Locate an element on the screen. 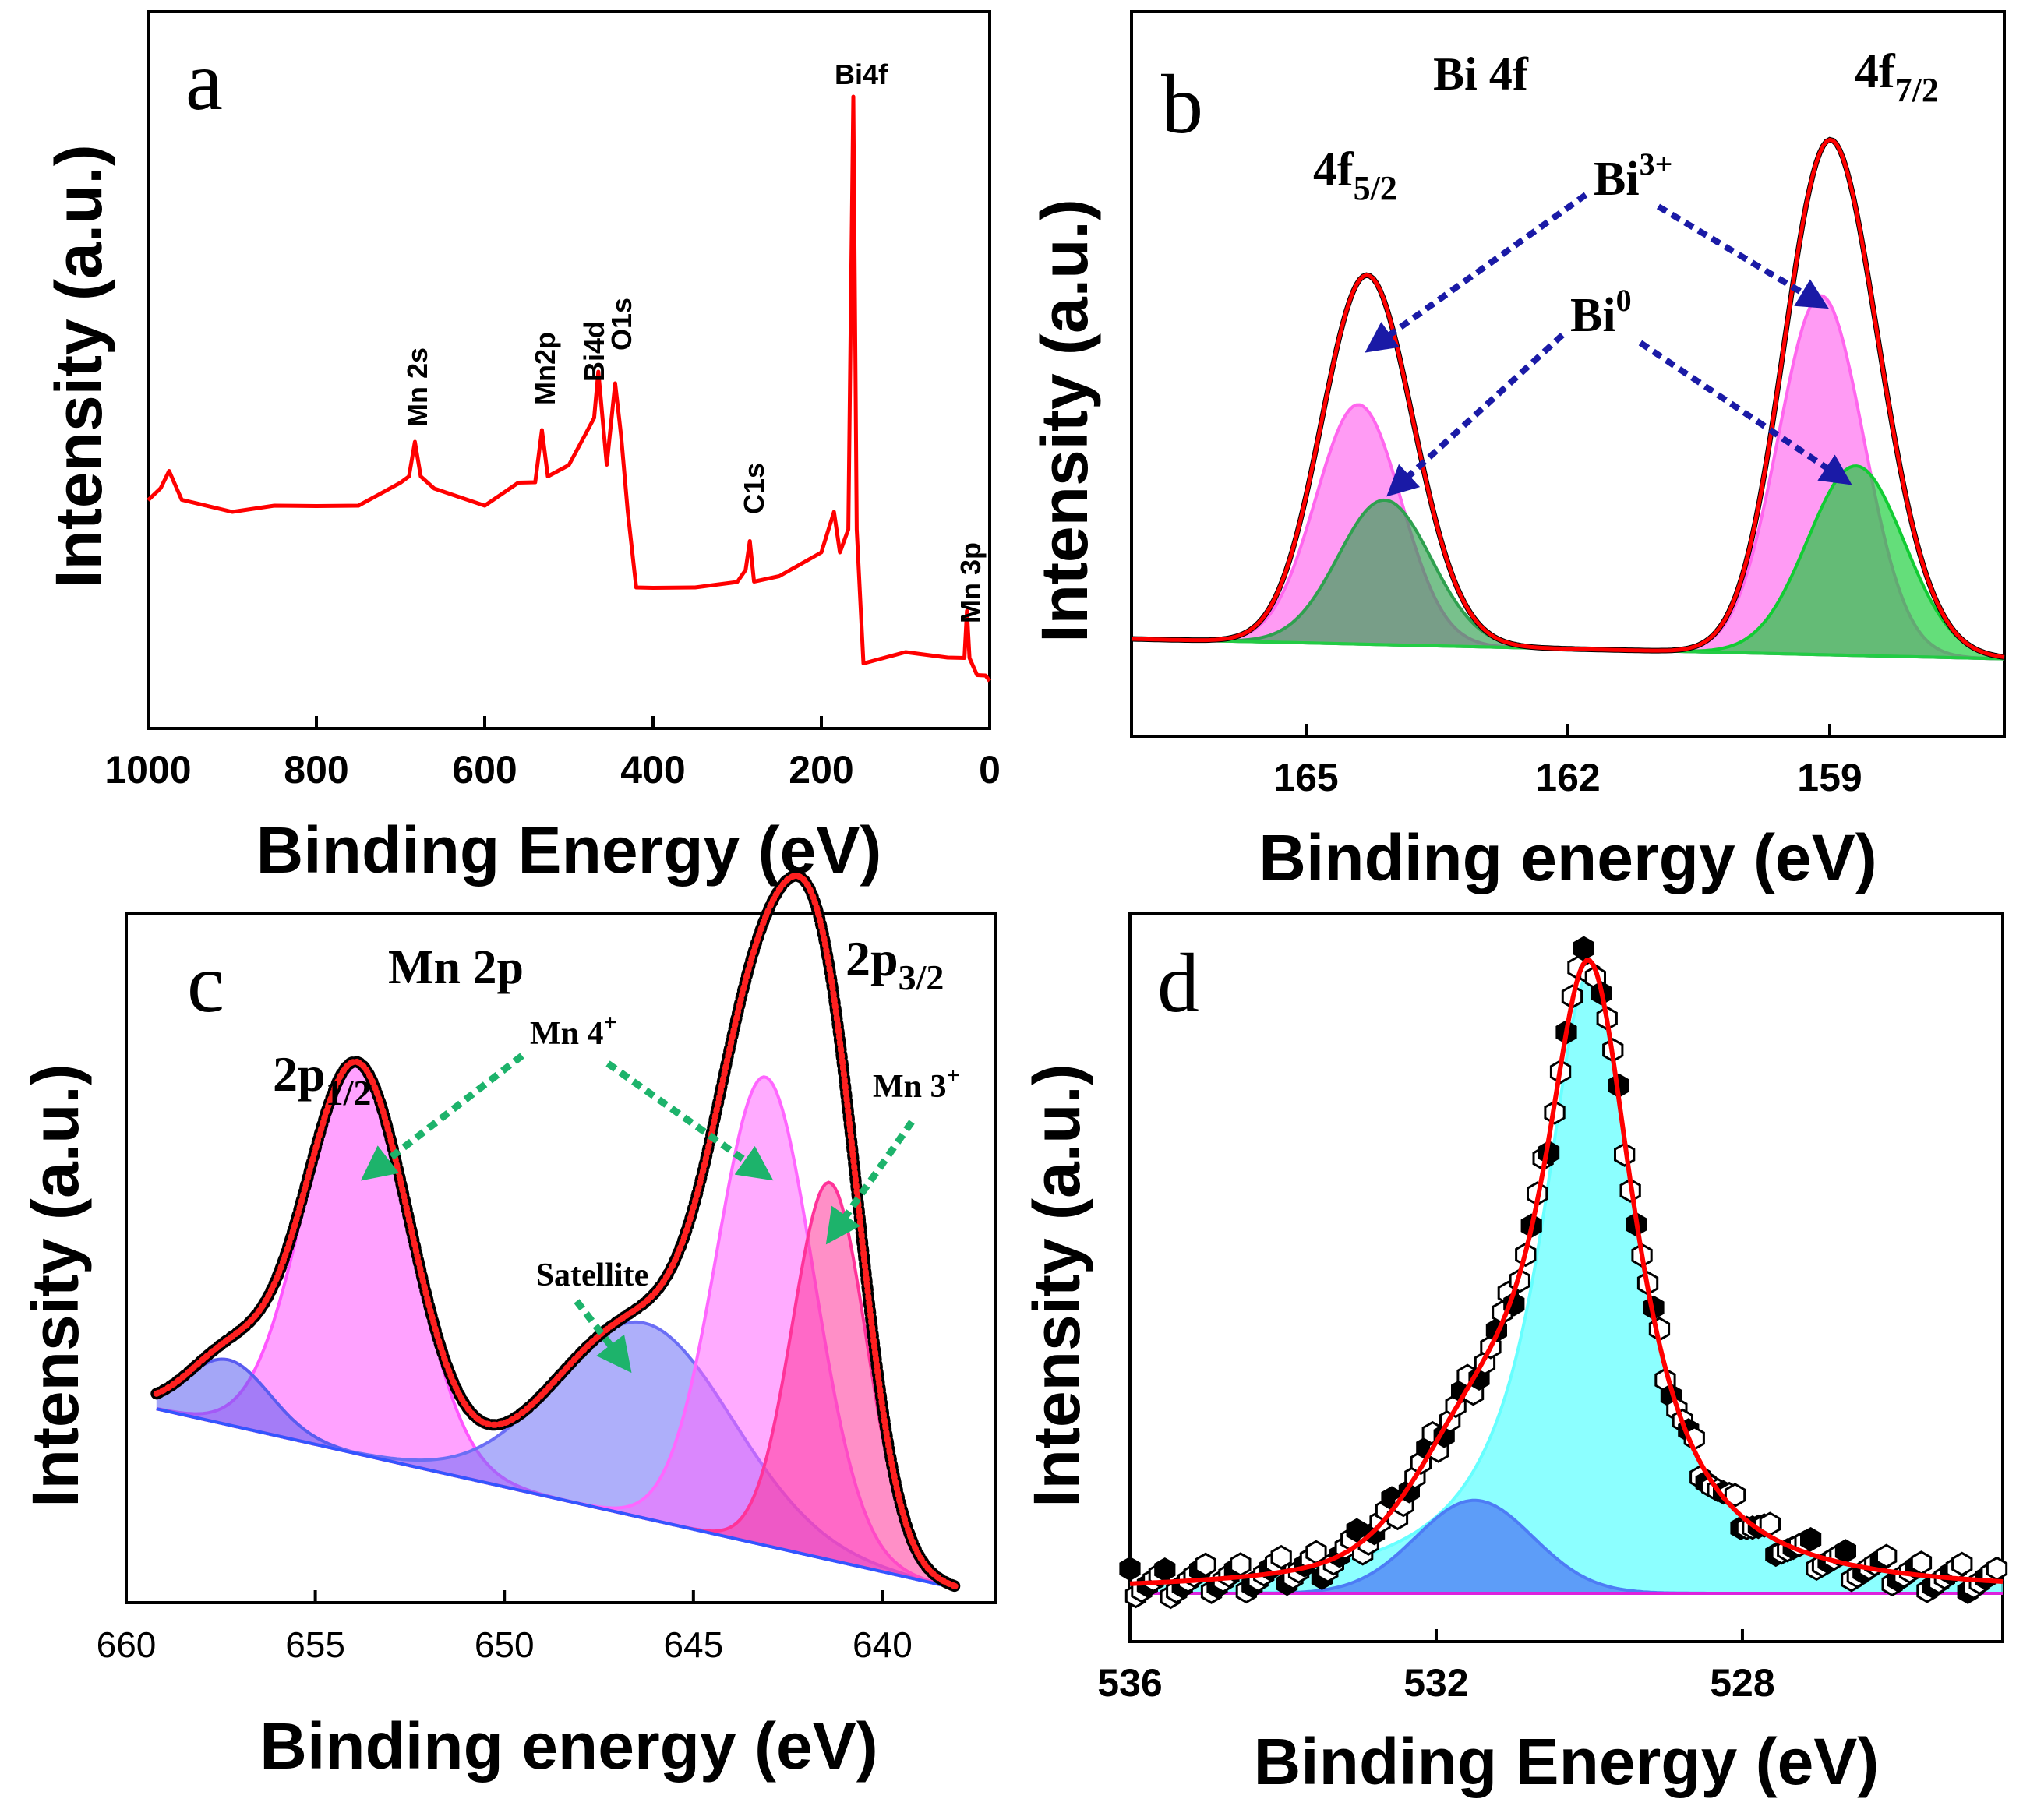 Image resolution: width=2023 pixels, height=1820 pixels. panel-b-components is located at coordinates (1568, 477).